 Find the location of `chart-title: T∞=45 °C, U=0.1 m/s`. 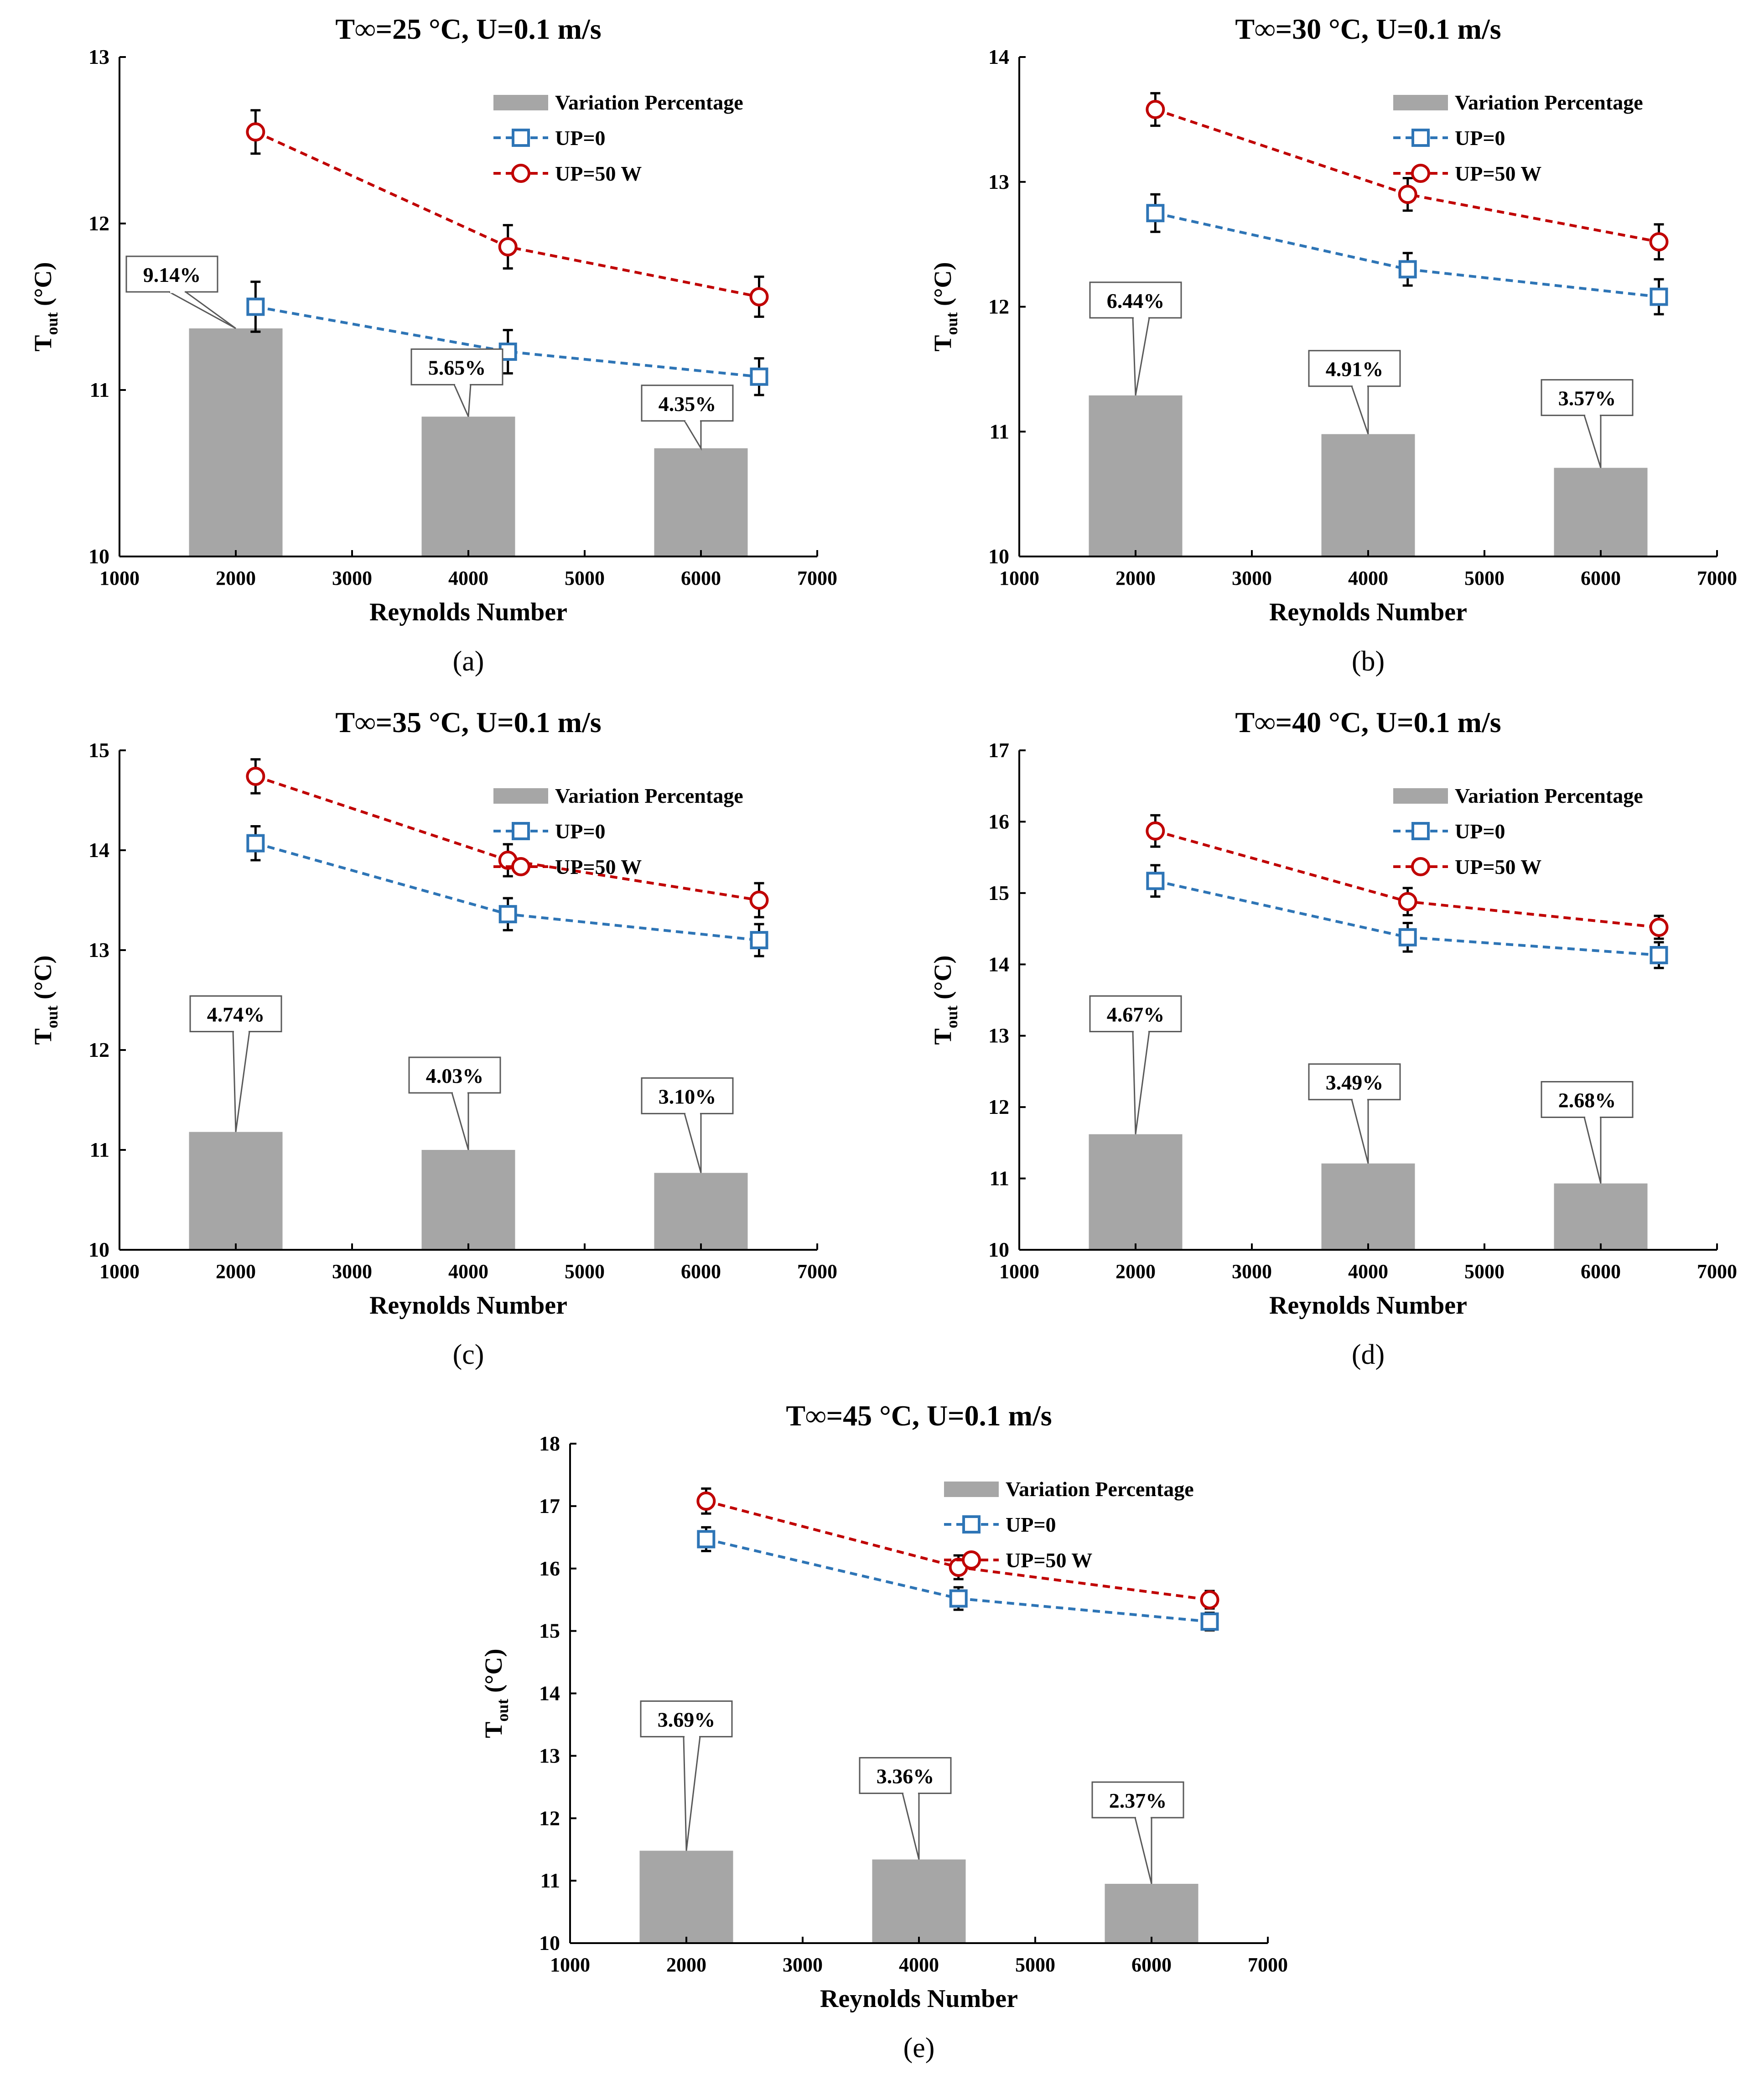

chart-title: T∞=45 °C, U=0.1 m/s is located at coordinates (919, 1415).